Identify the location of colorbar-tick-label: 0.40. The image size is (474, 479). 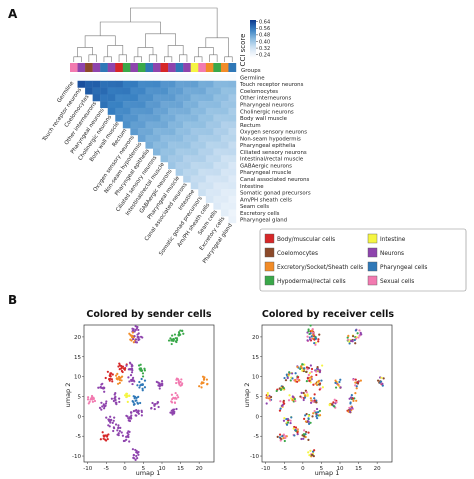
(264, 42).